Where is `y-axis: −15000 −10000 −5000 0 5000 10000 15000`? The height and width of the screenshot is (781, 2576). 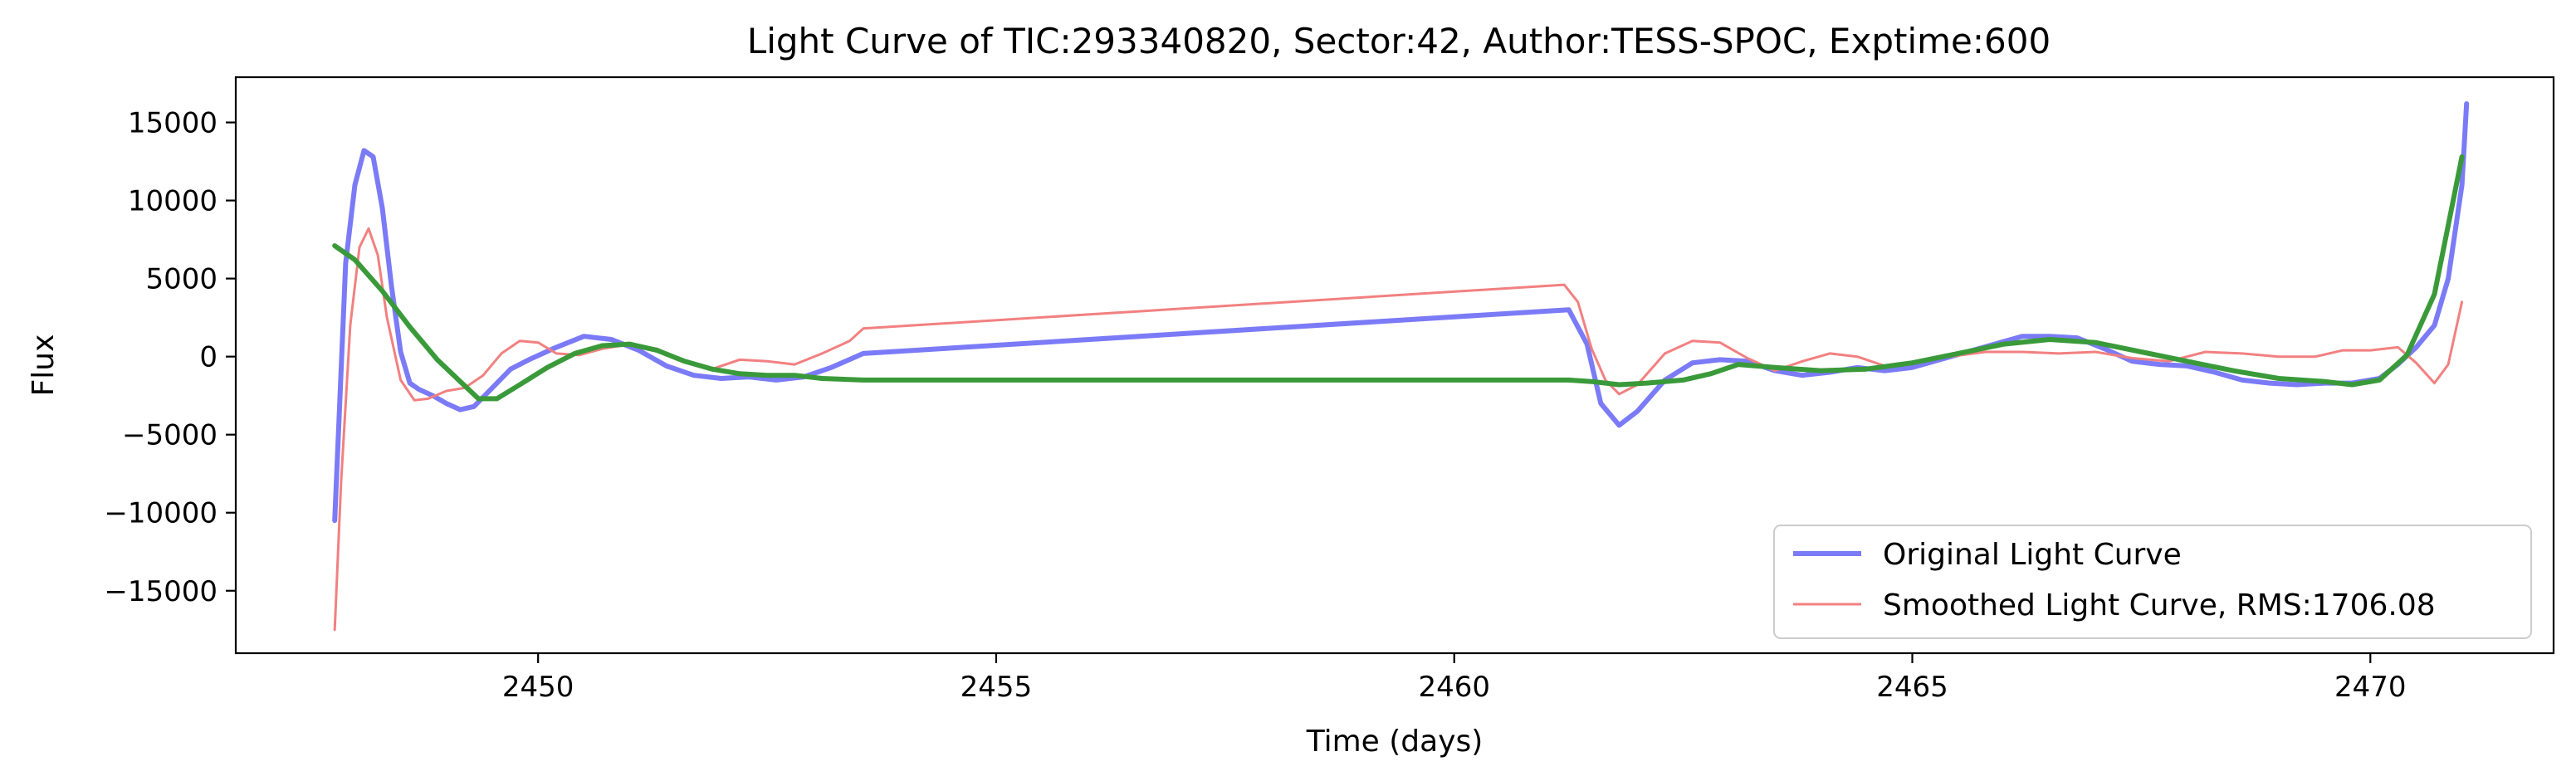 y-axis: −15000 −10000 −5000 0 5000 10000 15000 is located at coordinates (170, 357).